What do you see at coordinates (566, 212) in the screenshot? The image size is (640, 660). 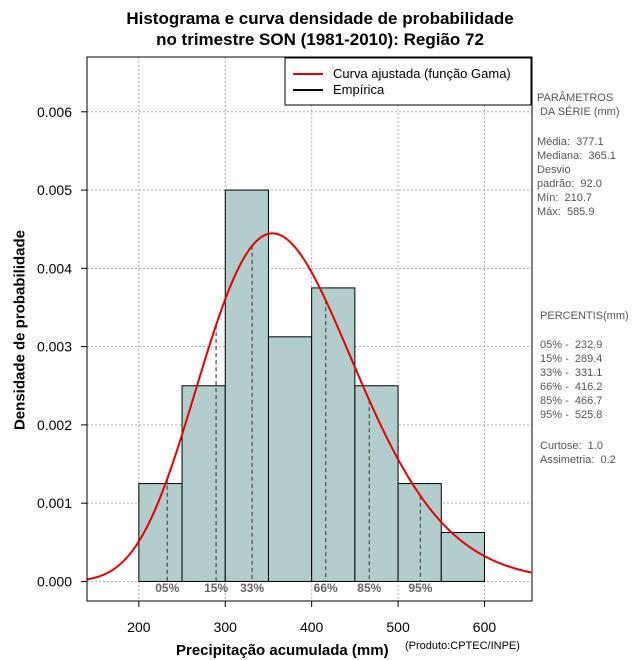 I see `stats-line-max: Máx: 585.9` at bounding box center [566, 212].